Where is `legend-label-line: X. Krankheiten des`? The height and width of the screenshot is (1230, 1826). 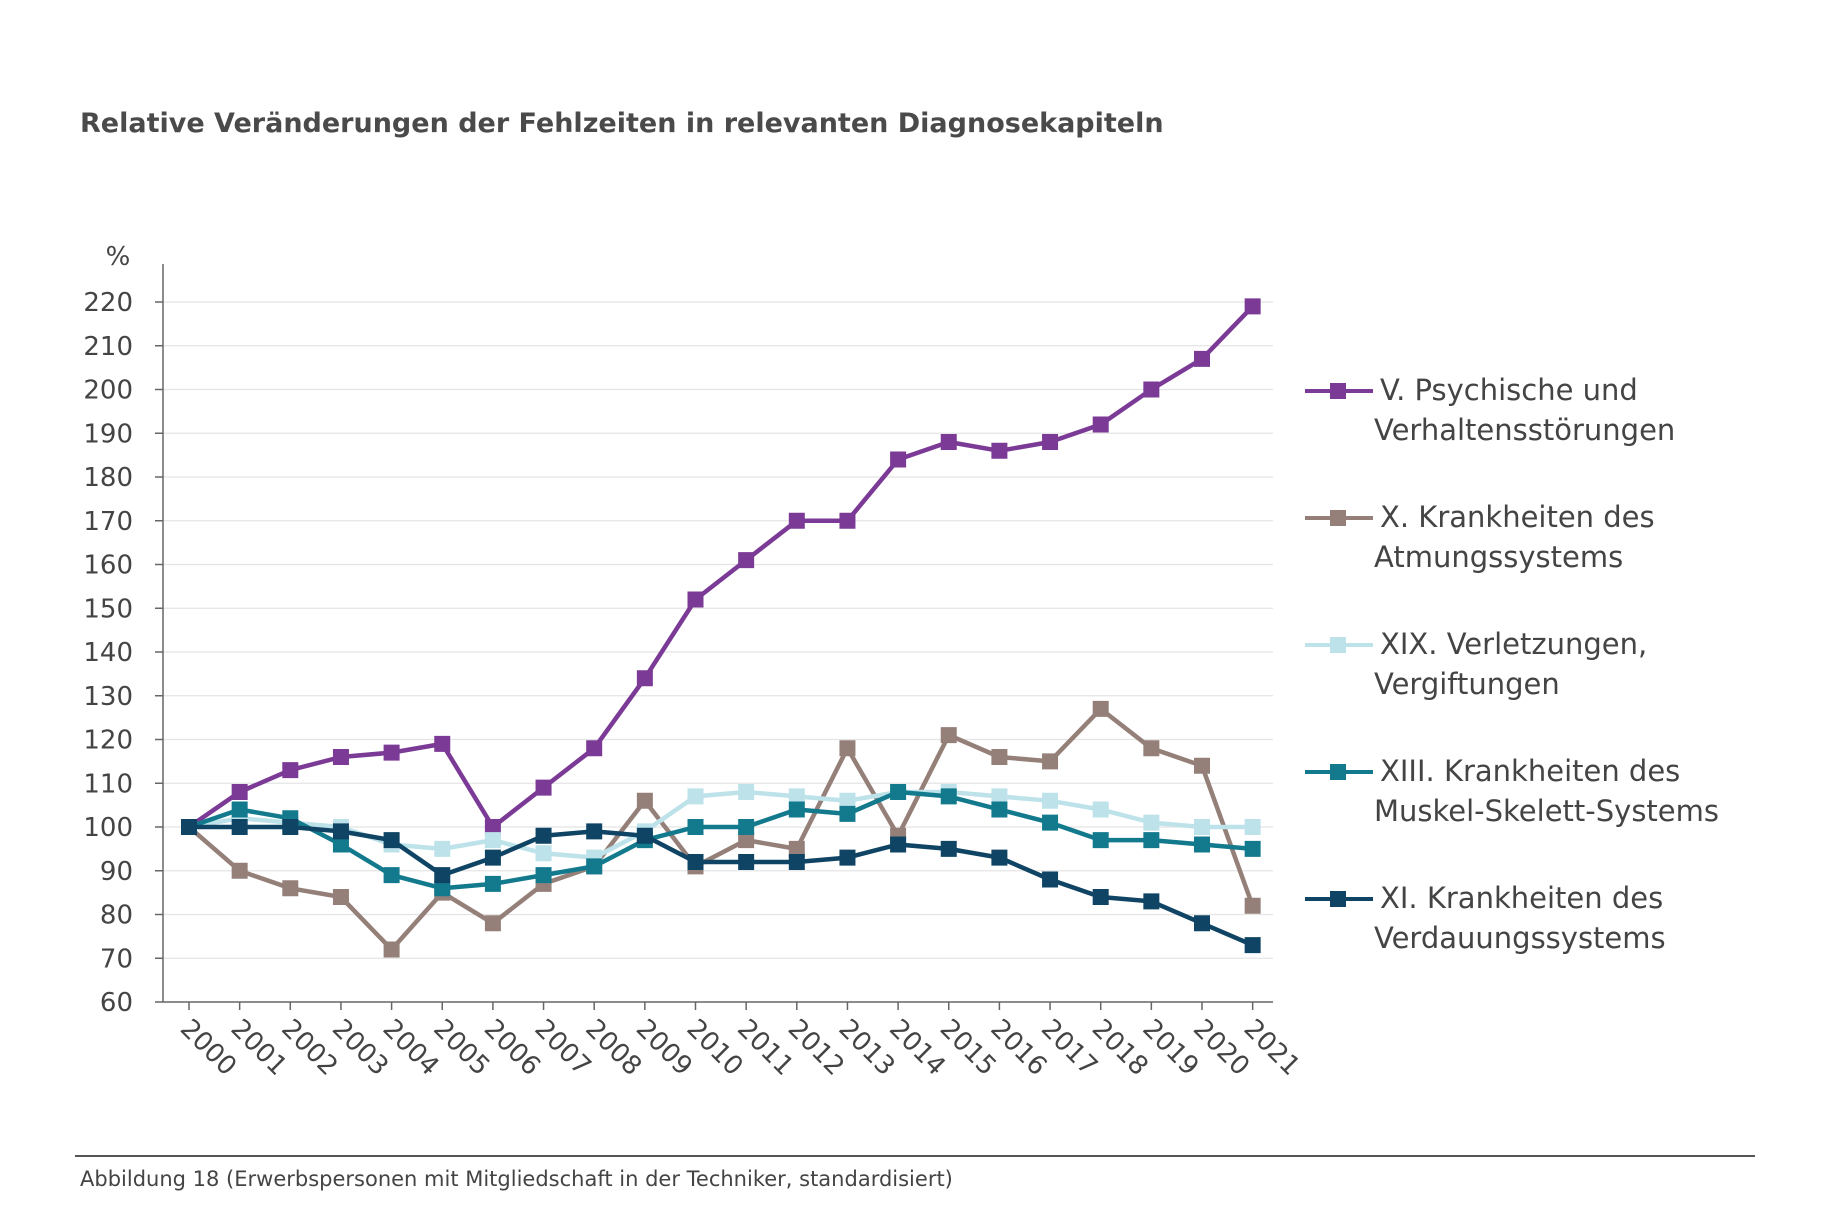
legend-label-line: X. Krankheiten des is located at coordinates (1517, 517).